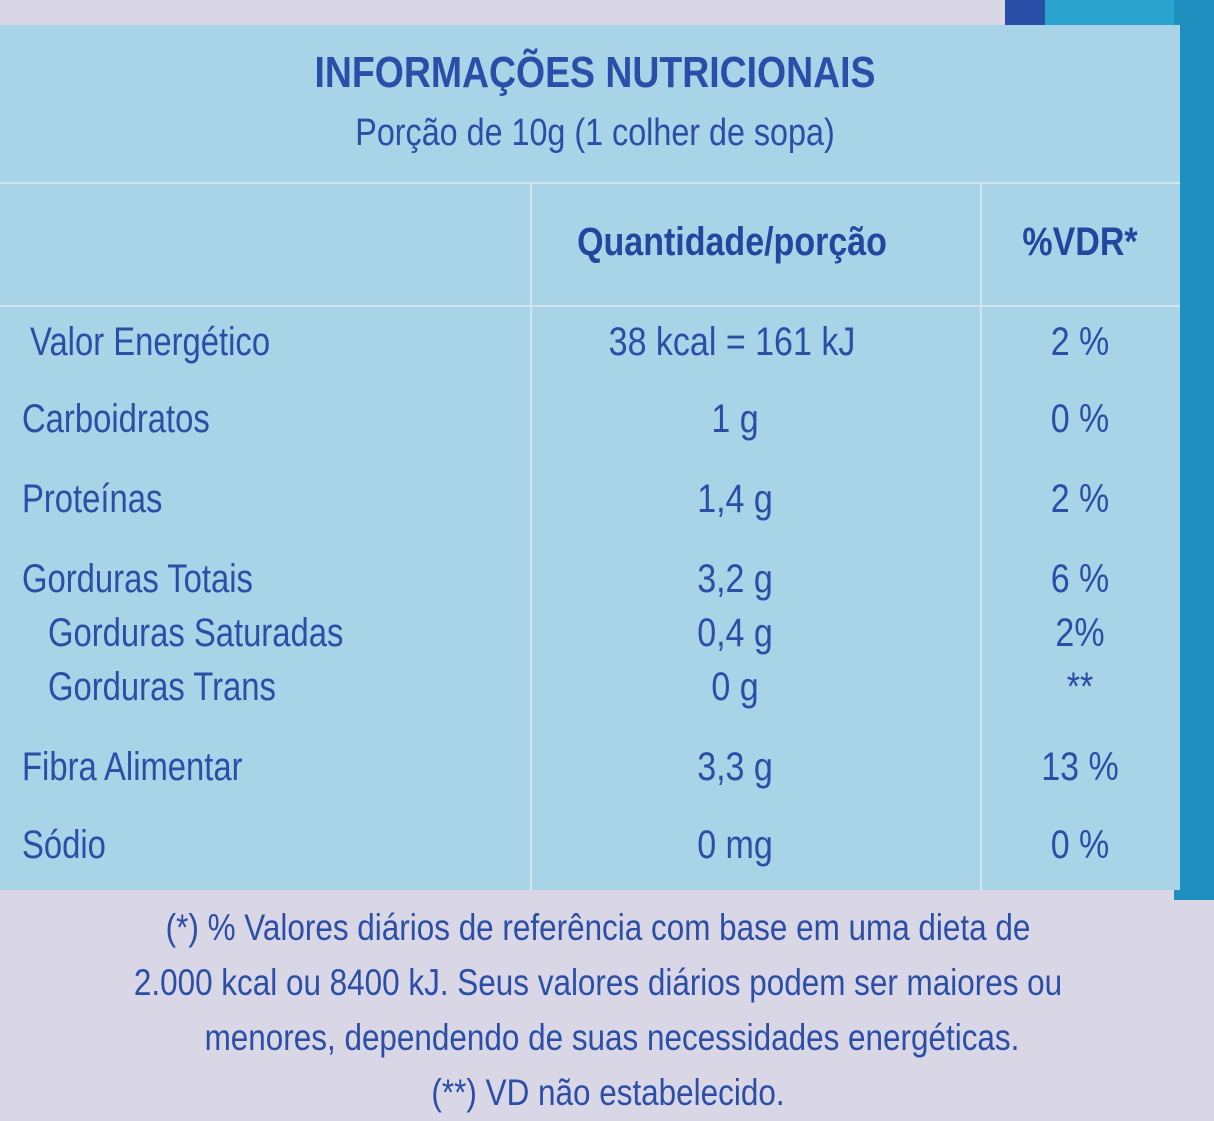  What do you see at coordinates (735, 767) in the screenshot?
I see `row-quantity: 3,3 g` at bounding box center [735, 767].